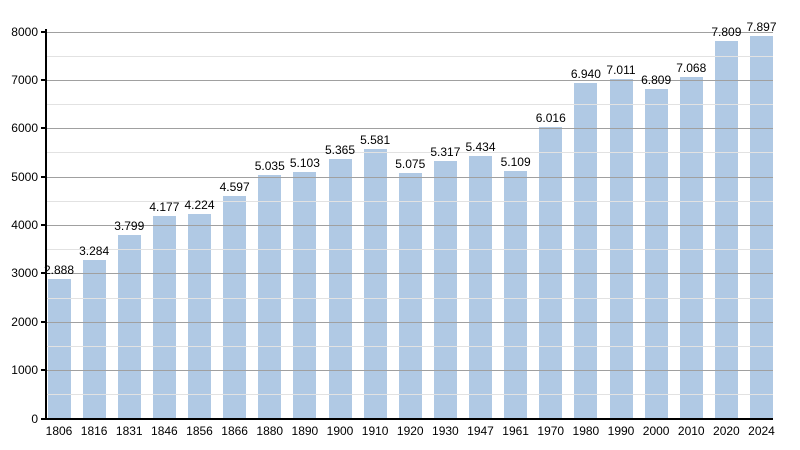 The width and height of the screenshot is (800, 450). I want to click on bar-value-label: 7.897, so click(761, 27).